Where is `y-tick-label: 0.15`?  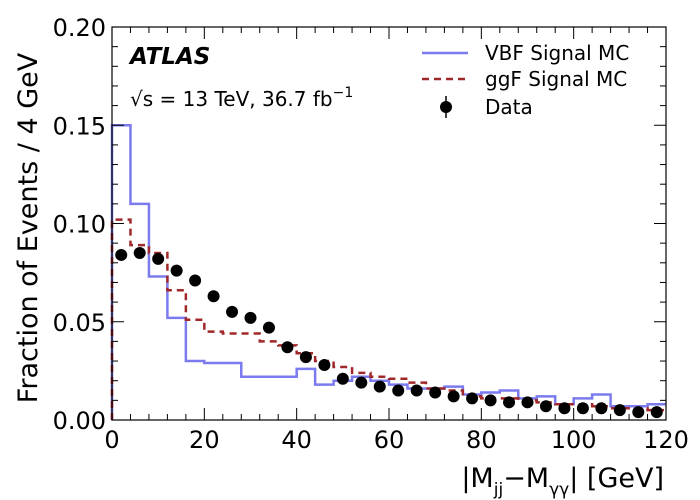
y-tick-label: 0.15 is located at coordinates (79, 126).